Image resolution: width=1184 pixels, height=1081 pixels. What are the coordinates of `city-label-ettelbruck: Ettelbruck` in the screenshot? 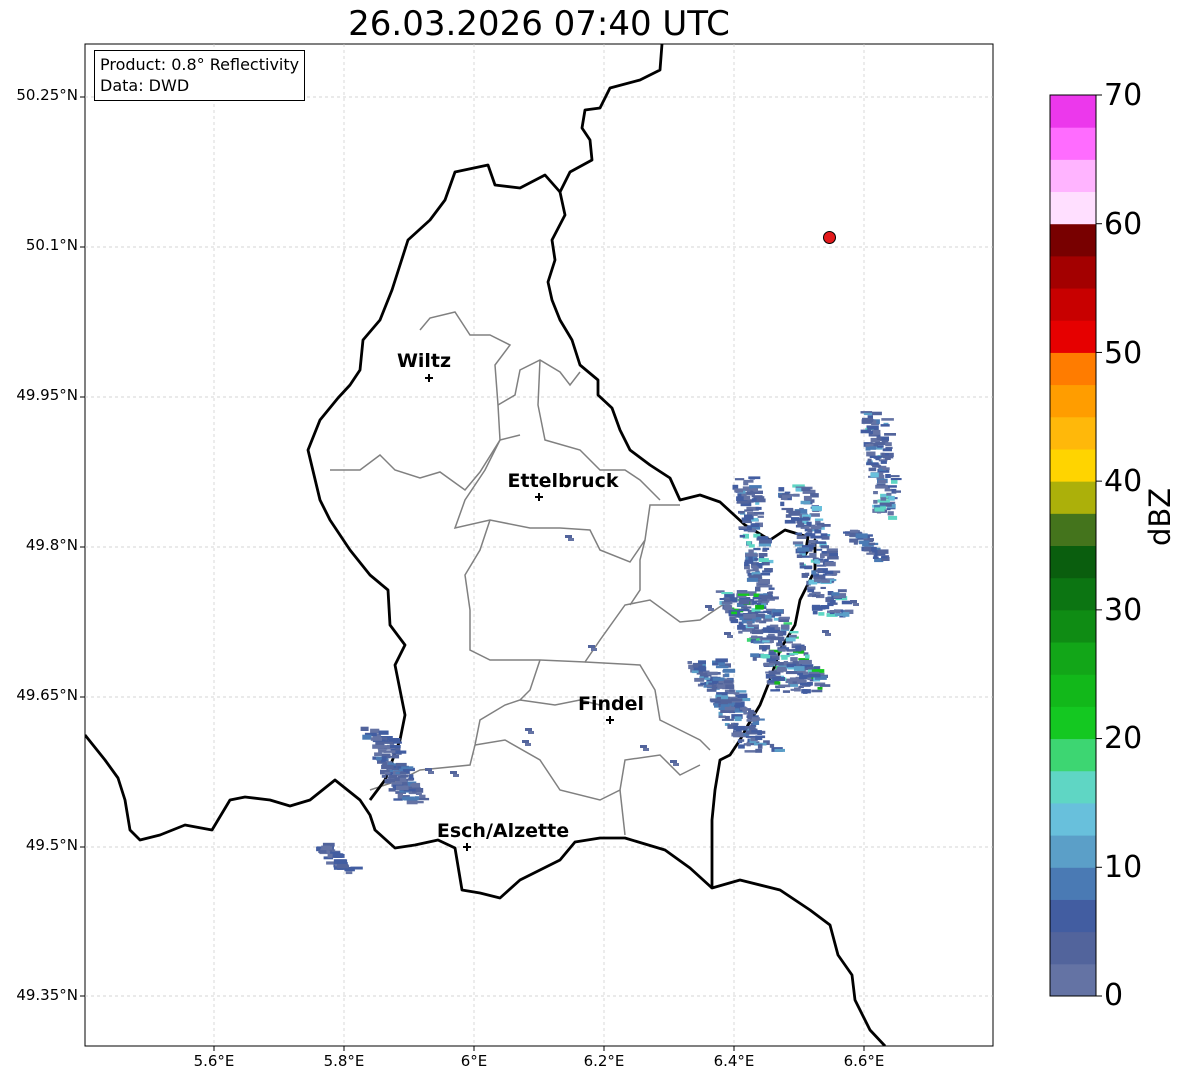 It's located at (563, 481).